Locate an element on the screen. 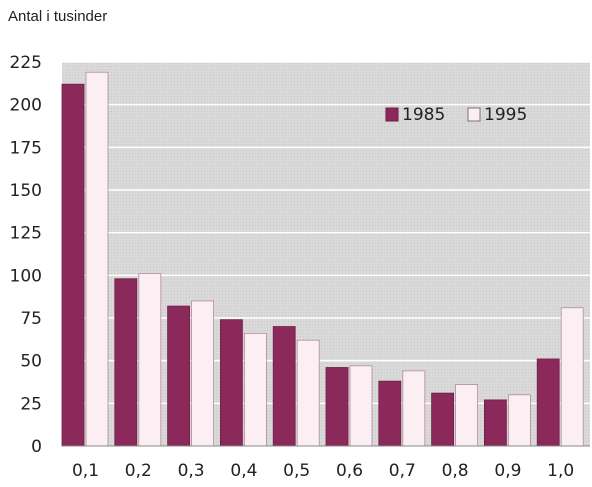  y-tick-label: 200 is located at coordinates (26, 106).